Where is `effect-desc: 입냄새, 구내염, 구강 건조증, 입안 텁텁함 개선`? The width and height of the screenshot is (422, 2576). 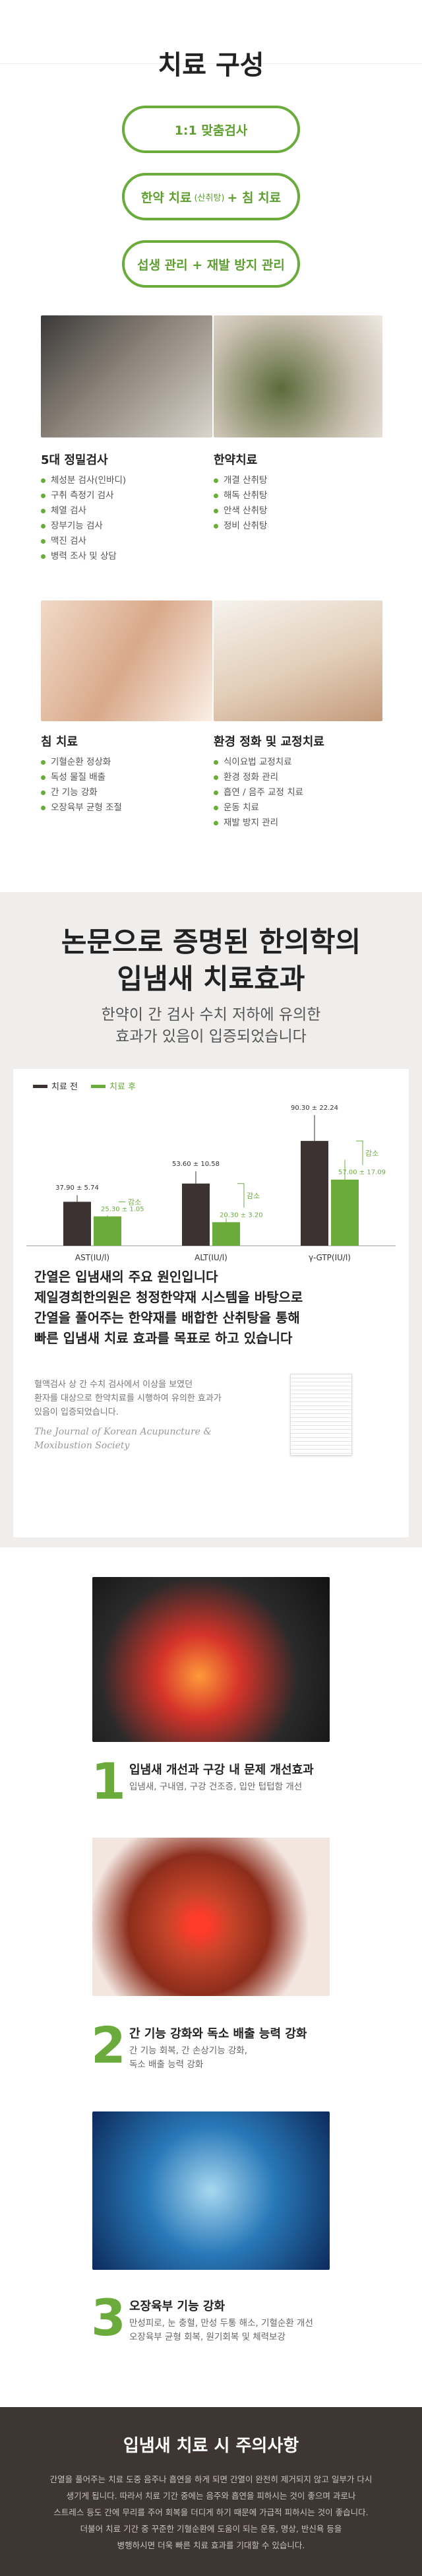
effect-desc: 입냄새, 구내염, 구강 건조증, 입안 텁텁함 개선 is located at coordinates (216, 1787).